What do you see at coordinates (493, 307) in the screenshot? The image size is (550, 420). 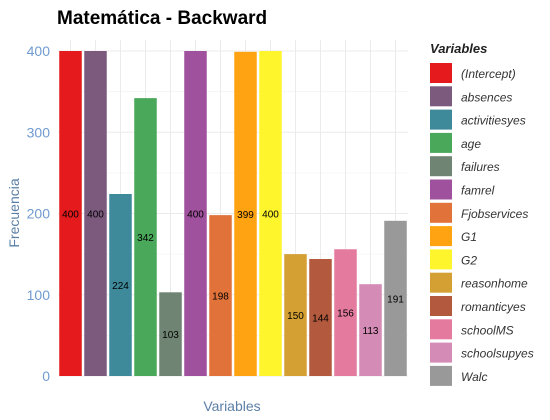 I see `legend-label: romanticyes` at bounding box center [493, 307].